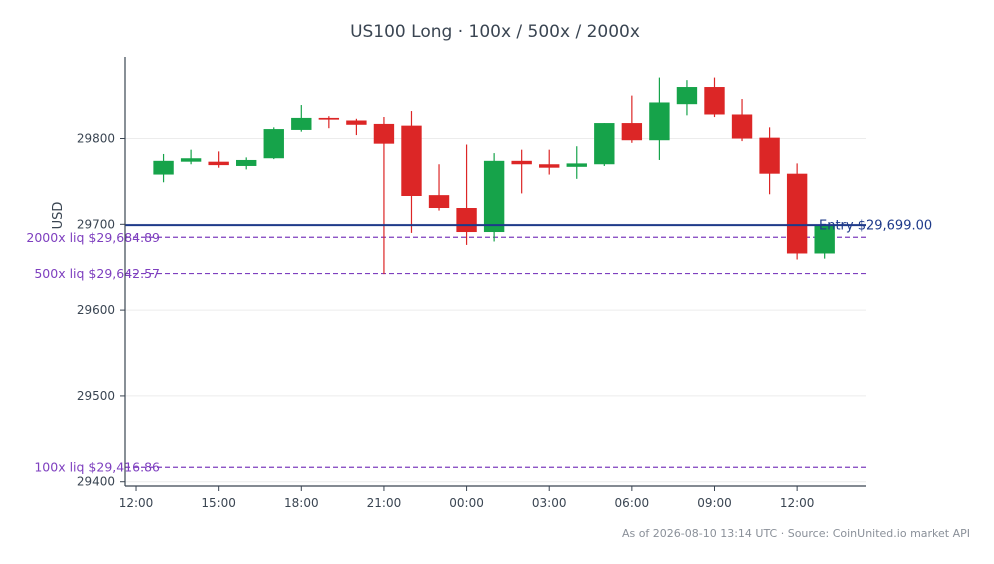  Describe the element at coordinates (301, 503) in the screenshot. I see `x-tick-label: 18:00` at that location.